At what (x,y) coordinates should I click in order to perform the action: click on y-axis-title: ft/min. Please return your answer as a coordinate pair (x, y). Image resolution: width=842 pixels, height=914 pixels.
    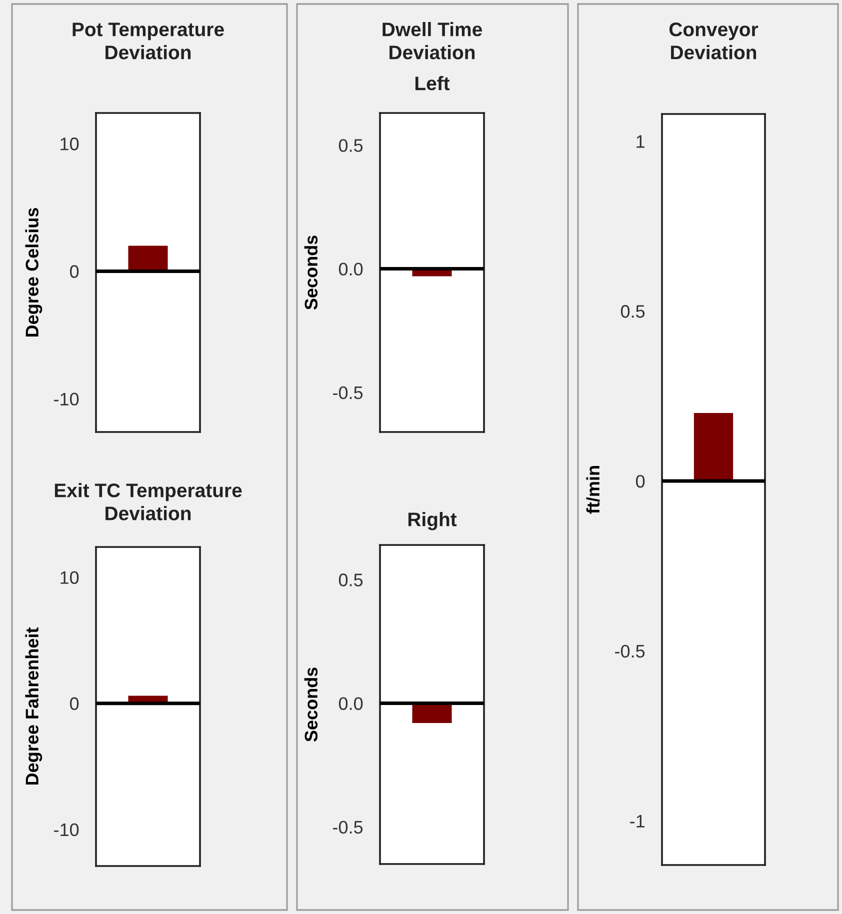
    Looking at the image, I should click on (593, 490).